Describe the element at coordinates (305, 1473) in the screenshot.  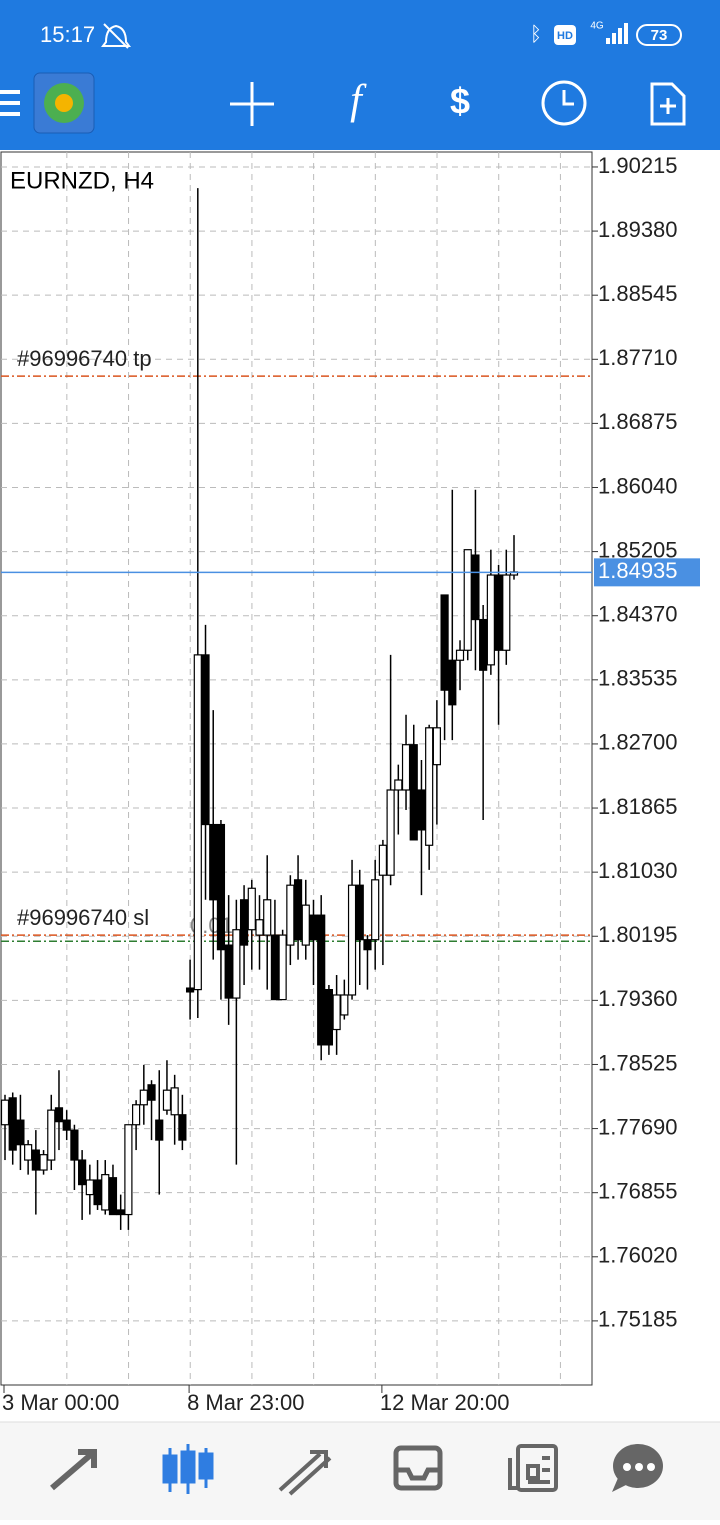
I see `nav-trade` at that location.